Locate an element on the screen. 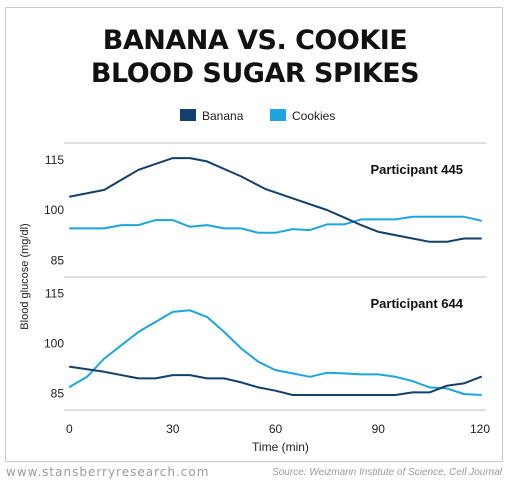 The width and height of the screenshot is (510, 486). x-tick-label-90: 90 is located at coordinates (379, 429).